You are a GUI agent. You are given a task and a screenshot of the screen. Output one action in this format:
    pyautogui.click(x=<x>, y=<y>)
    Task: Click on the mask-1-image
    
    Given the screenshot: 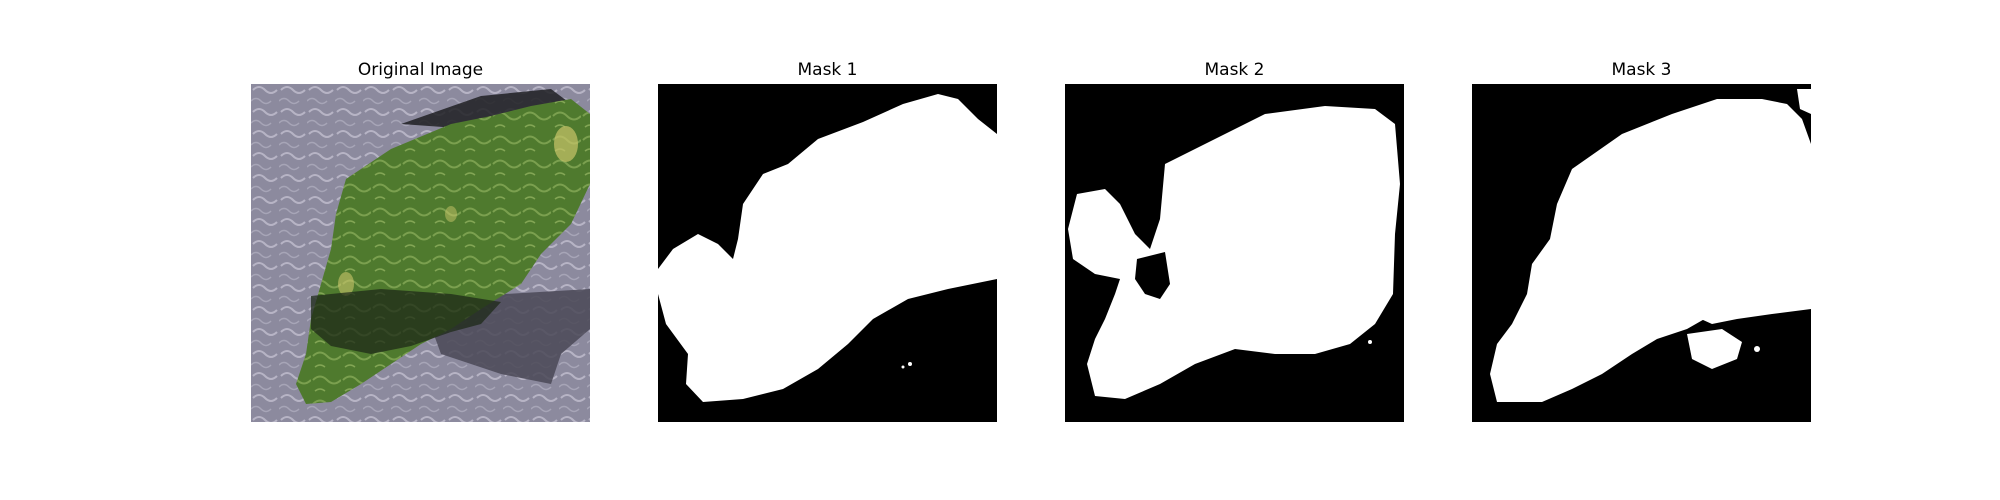 What is the action you would take?
    pyautogui.click(x=827, y=253)
    